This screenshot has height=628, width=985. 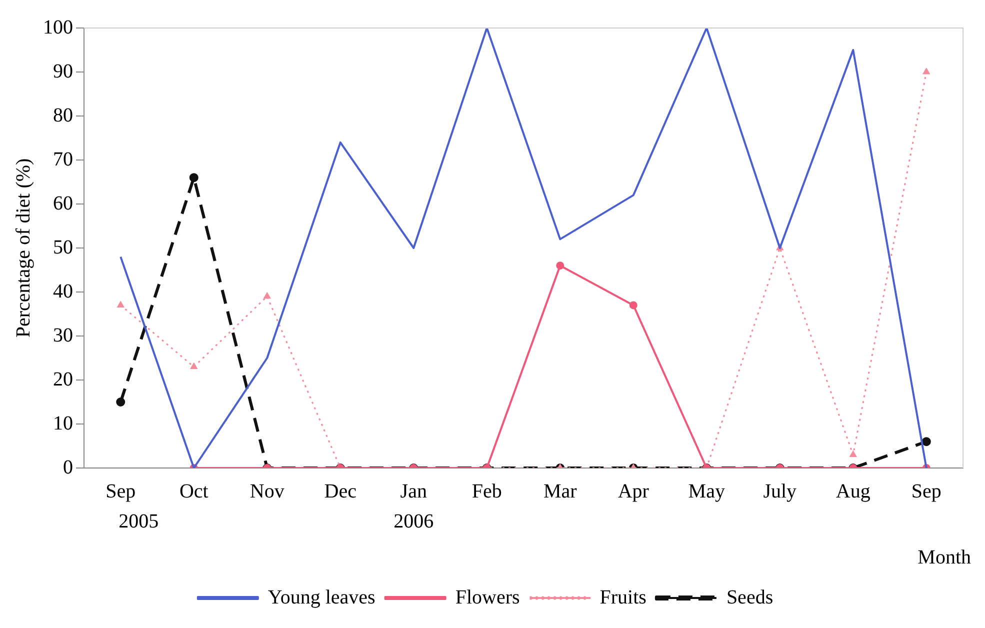 I want to click on x-tick-label: Jan, so click(x=413, y=491).